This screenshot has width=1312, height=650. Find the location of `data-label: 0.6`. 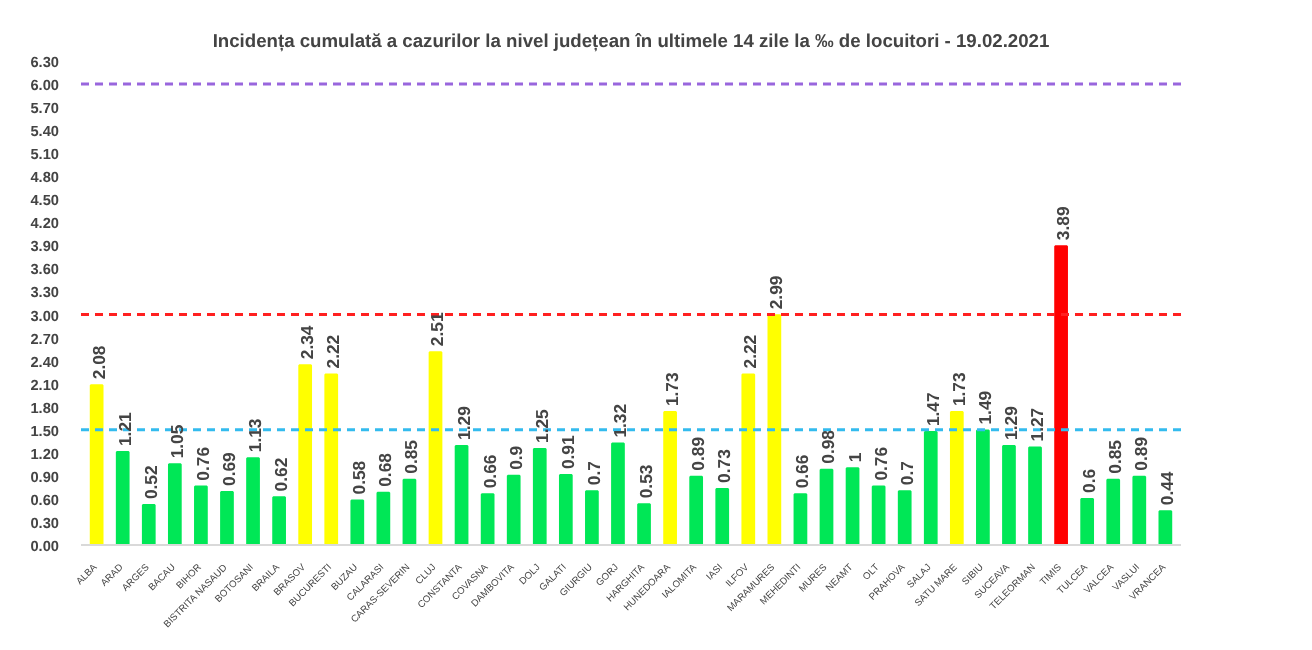

data-label: 0.6 is located at coordinates (1089, 480).